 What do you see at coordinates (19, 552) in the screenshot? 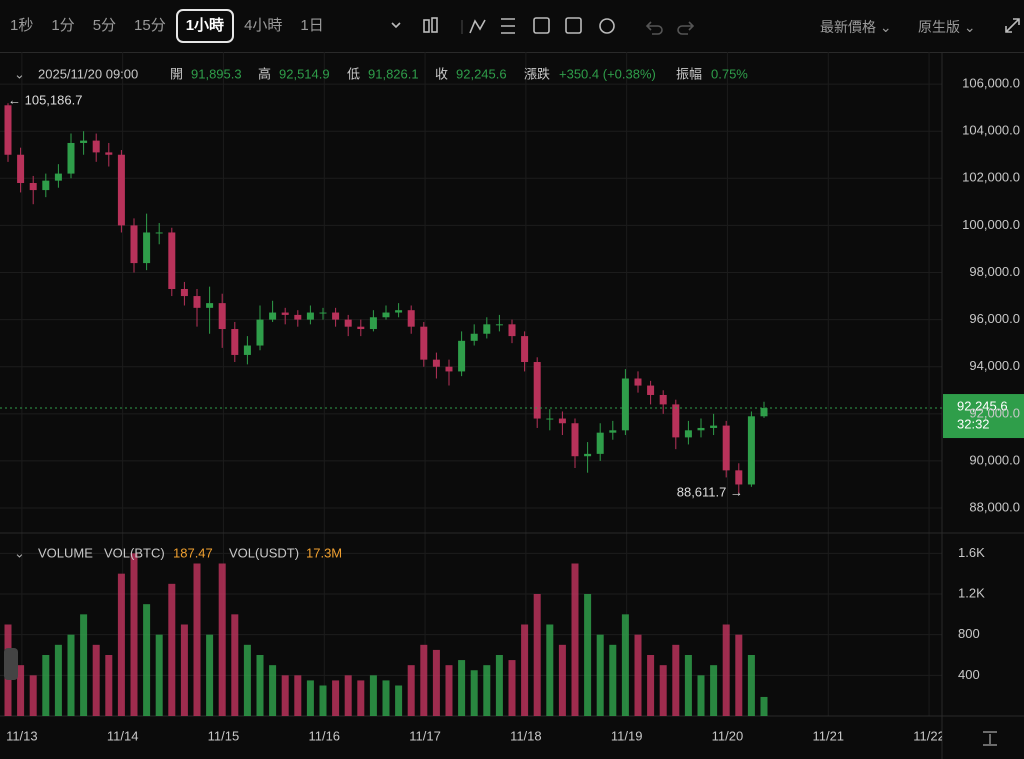
I see `collapse-volume: ⌄` at bounding box center [19, 552].